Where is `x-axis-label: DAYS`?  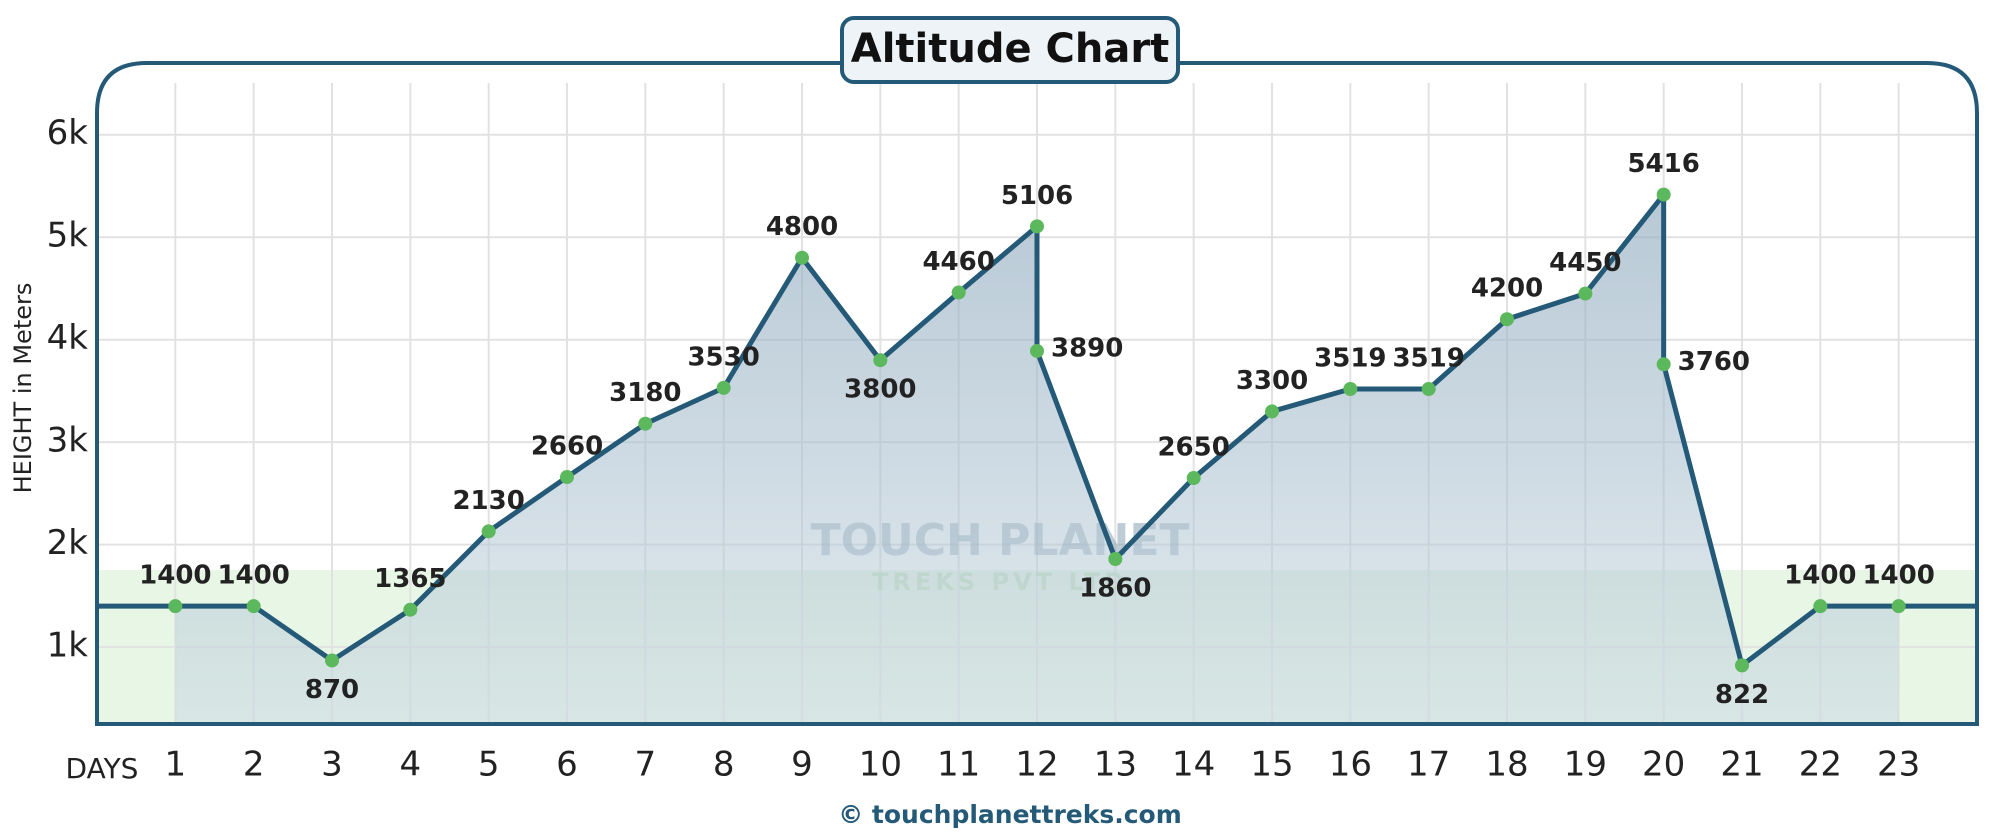
x-axis-label: DAYS is located at coordinates (102, 768).